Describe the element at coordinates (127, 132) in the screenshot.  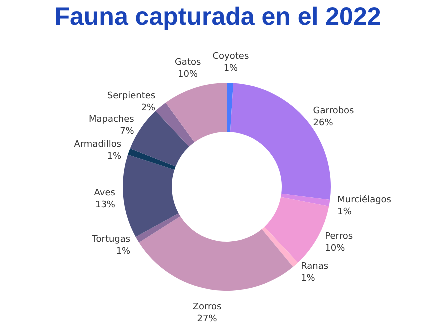
I see `data-label: 7%` at that location.